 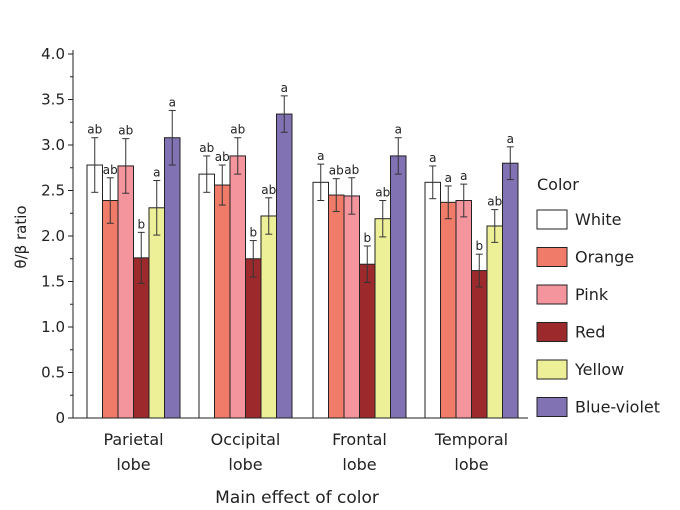 I want to click on x-tick-label: Parietal, so click(x=133, y=439).